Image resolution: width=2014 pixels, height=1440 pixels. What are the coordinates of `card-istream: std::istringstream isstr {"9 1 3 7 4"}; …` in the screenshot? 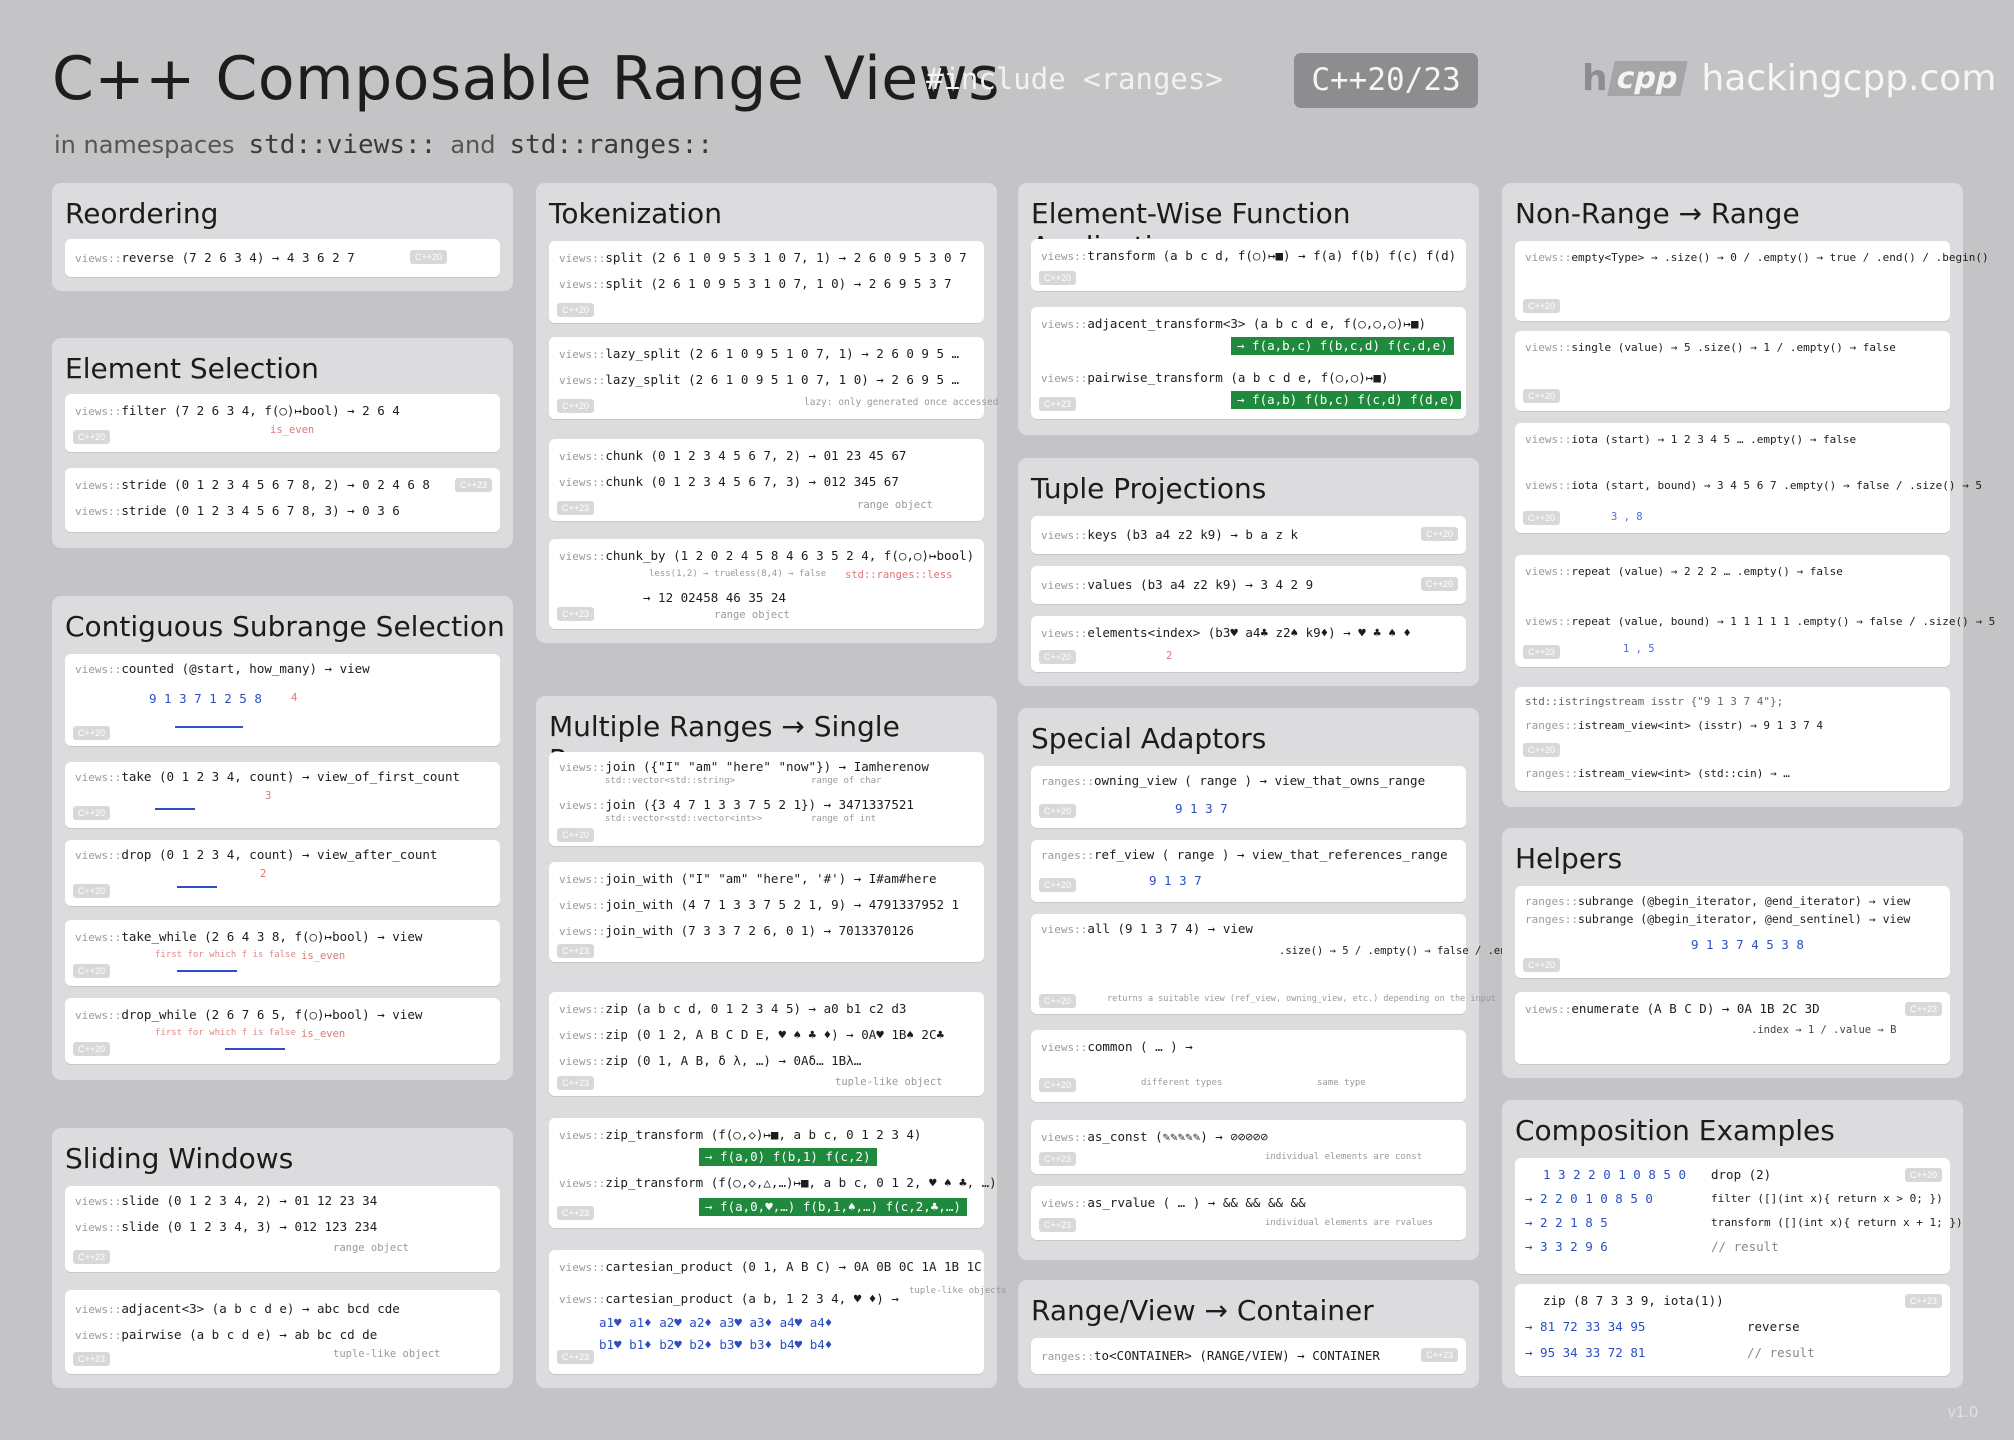 It's located at (1732, 739).